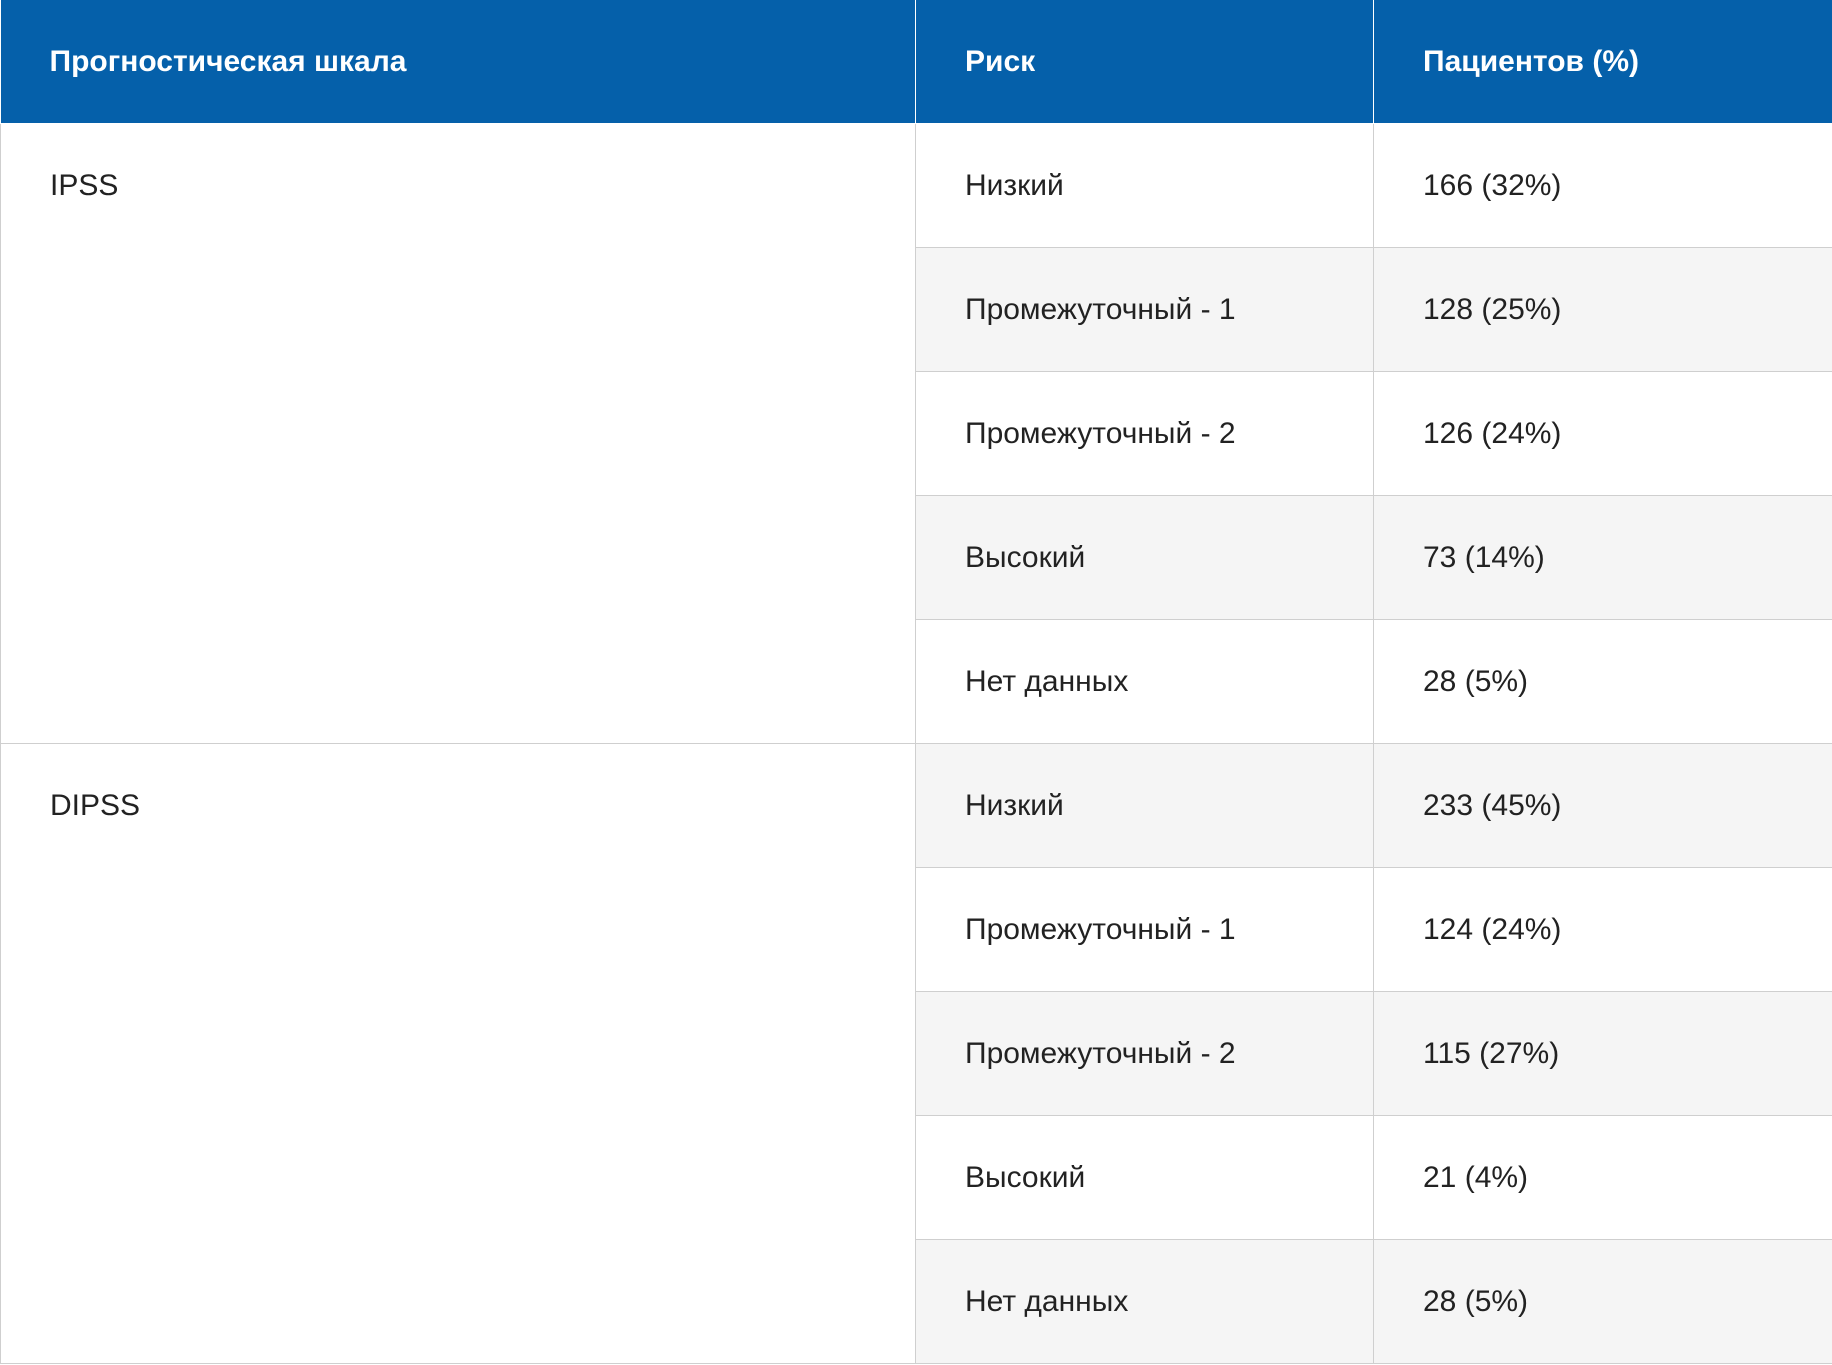 This screenshot has width=1832, height=1365. Describe the element at coordinates (1602, 805) in the screenshot. I see `patients-cell: 233 (45%)` at that location.